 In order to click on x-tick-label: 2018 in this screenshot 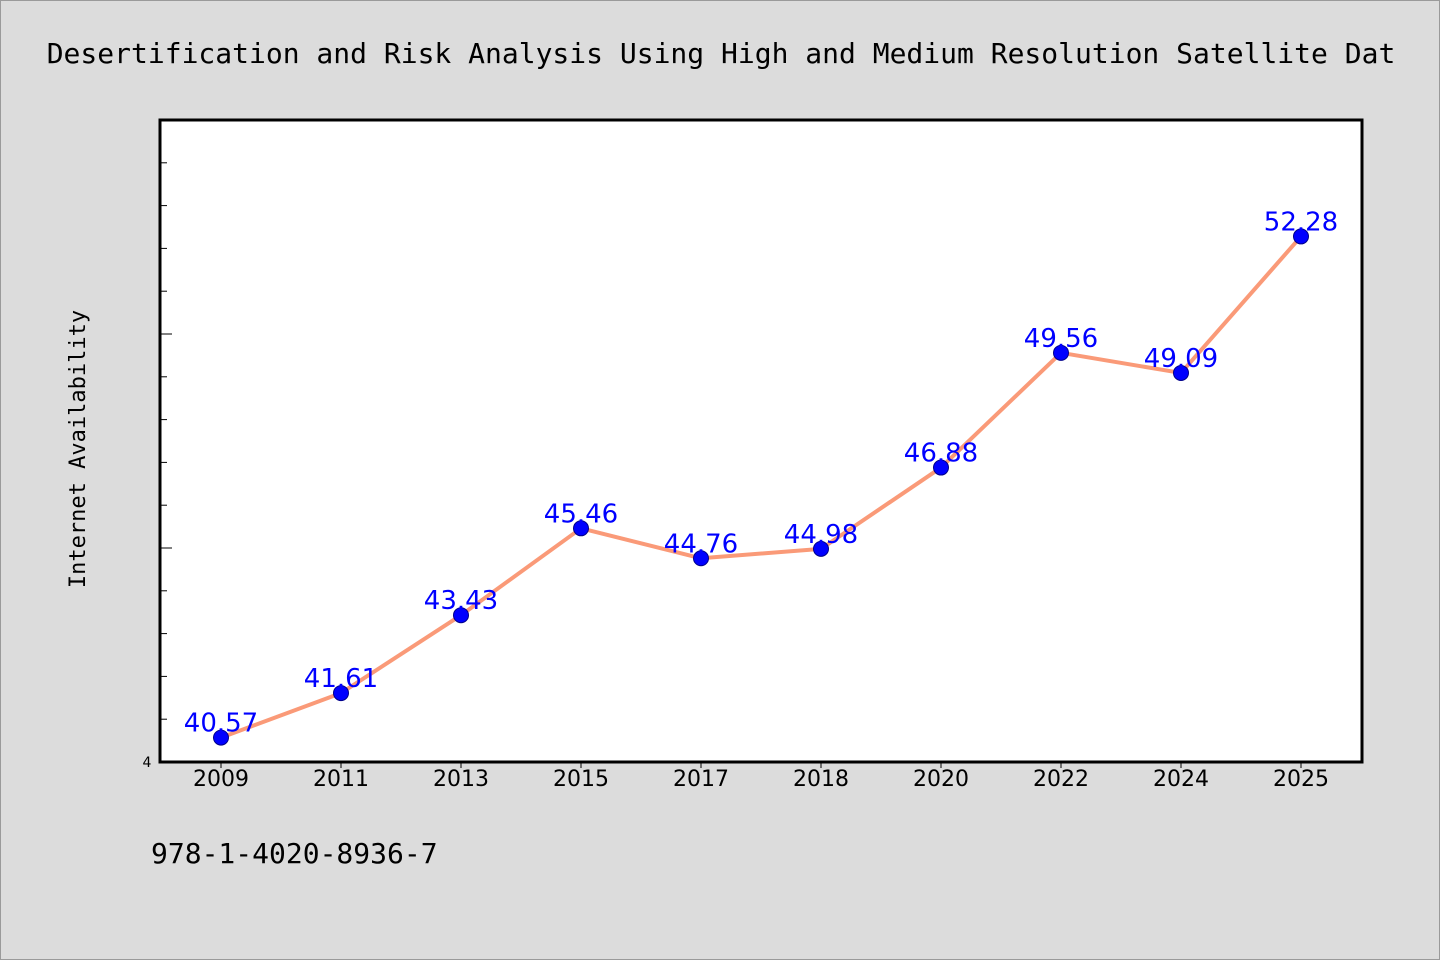, I will do `click(821, 779)`.